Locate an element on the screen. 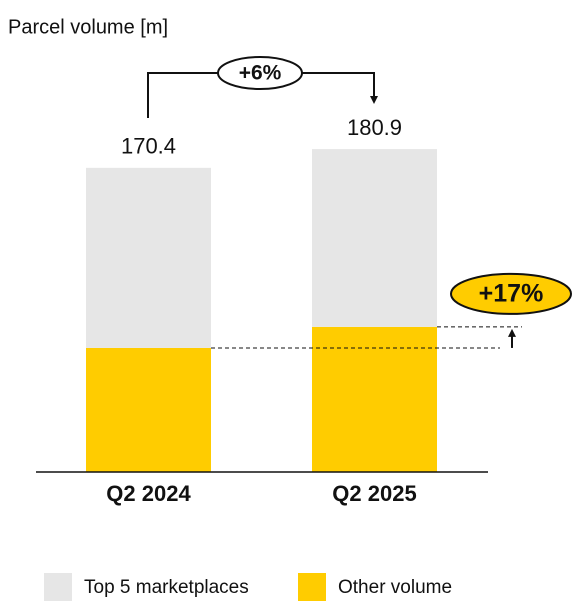 This screenshot has width=580, height=616. x-tick-label: Q2 2024 is located at coordinates (148, 493).